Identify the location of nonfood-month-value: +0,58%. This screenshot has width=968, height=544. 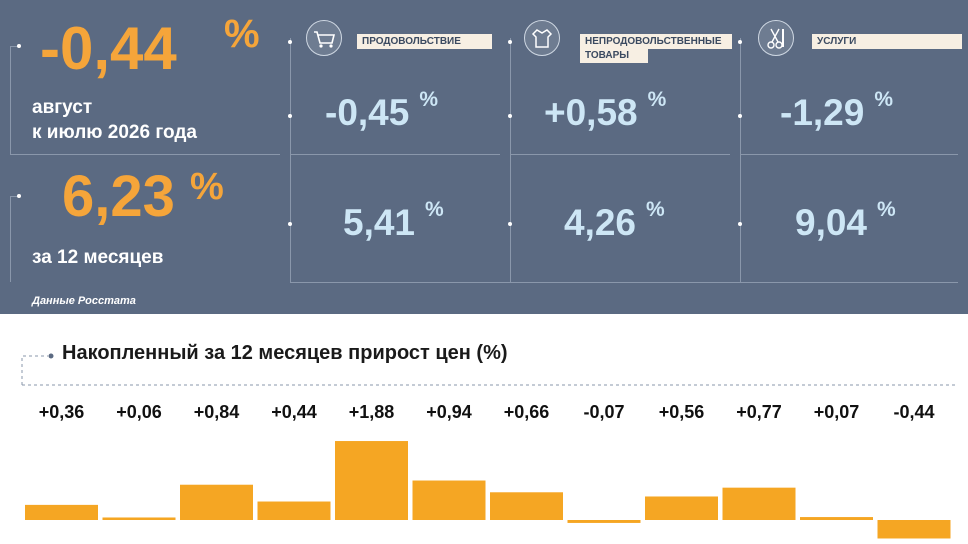
(605, 110).